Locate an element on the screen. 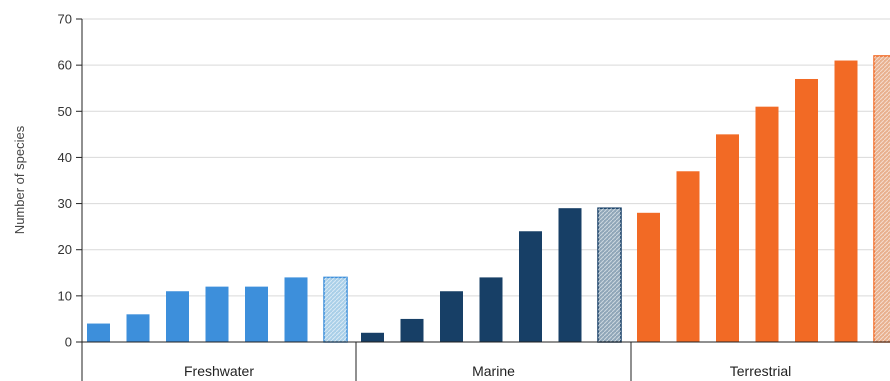  y-axis-title: Number of species is located at coordinates (19, 179).